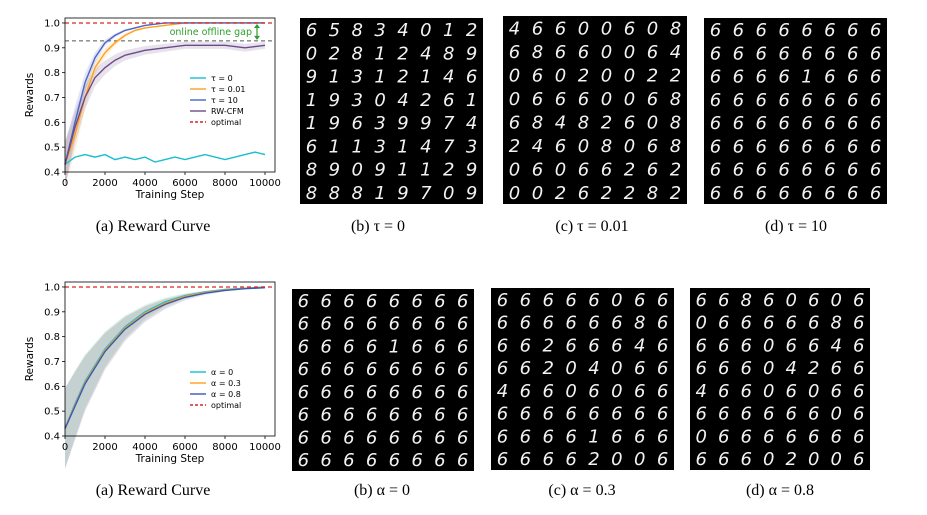  Describe the element at coordinates (222, 78) in the screenshot. I see `legend-label: τ = 0` at that location.